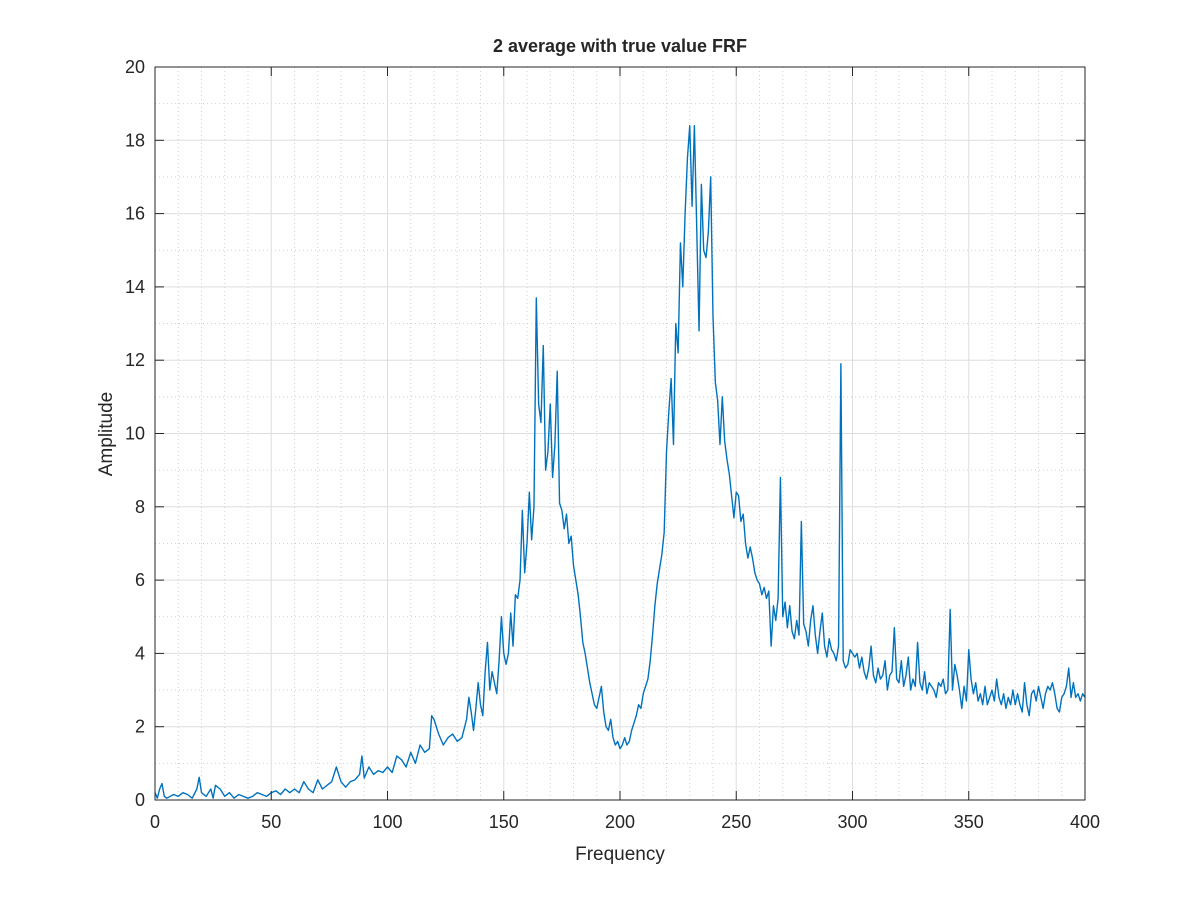  What do you see at coordinates (140, 727) in the screenshot?
I see `y-tick-label: 2` at bounding box center [140, 727].